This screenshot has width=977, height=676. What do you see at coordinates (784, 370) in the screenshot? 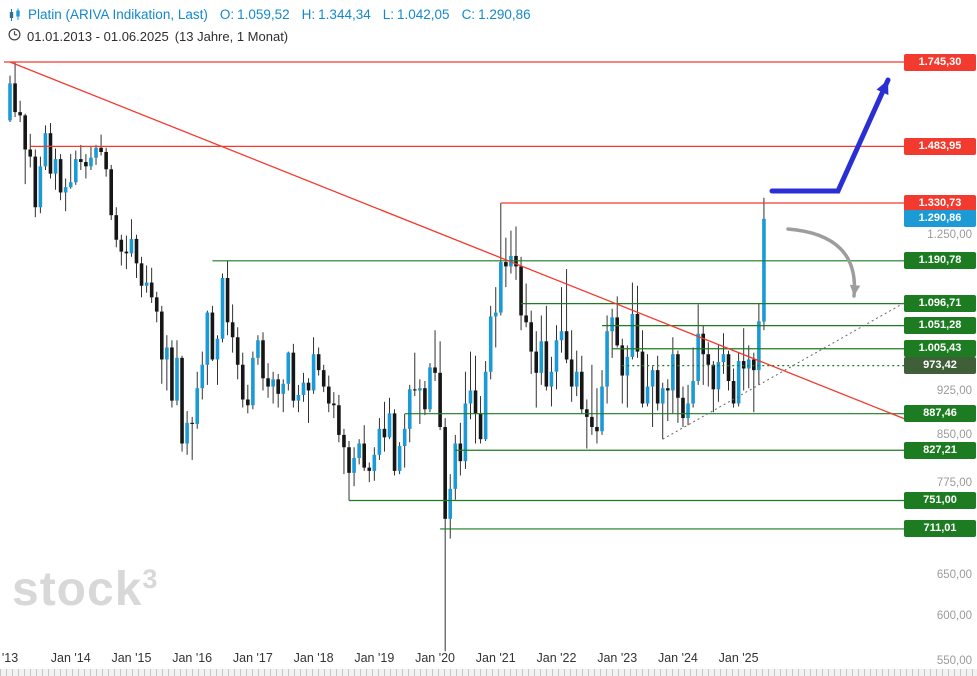
I see `rising-support-trendline` at bounding box center [784, 370].